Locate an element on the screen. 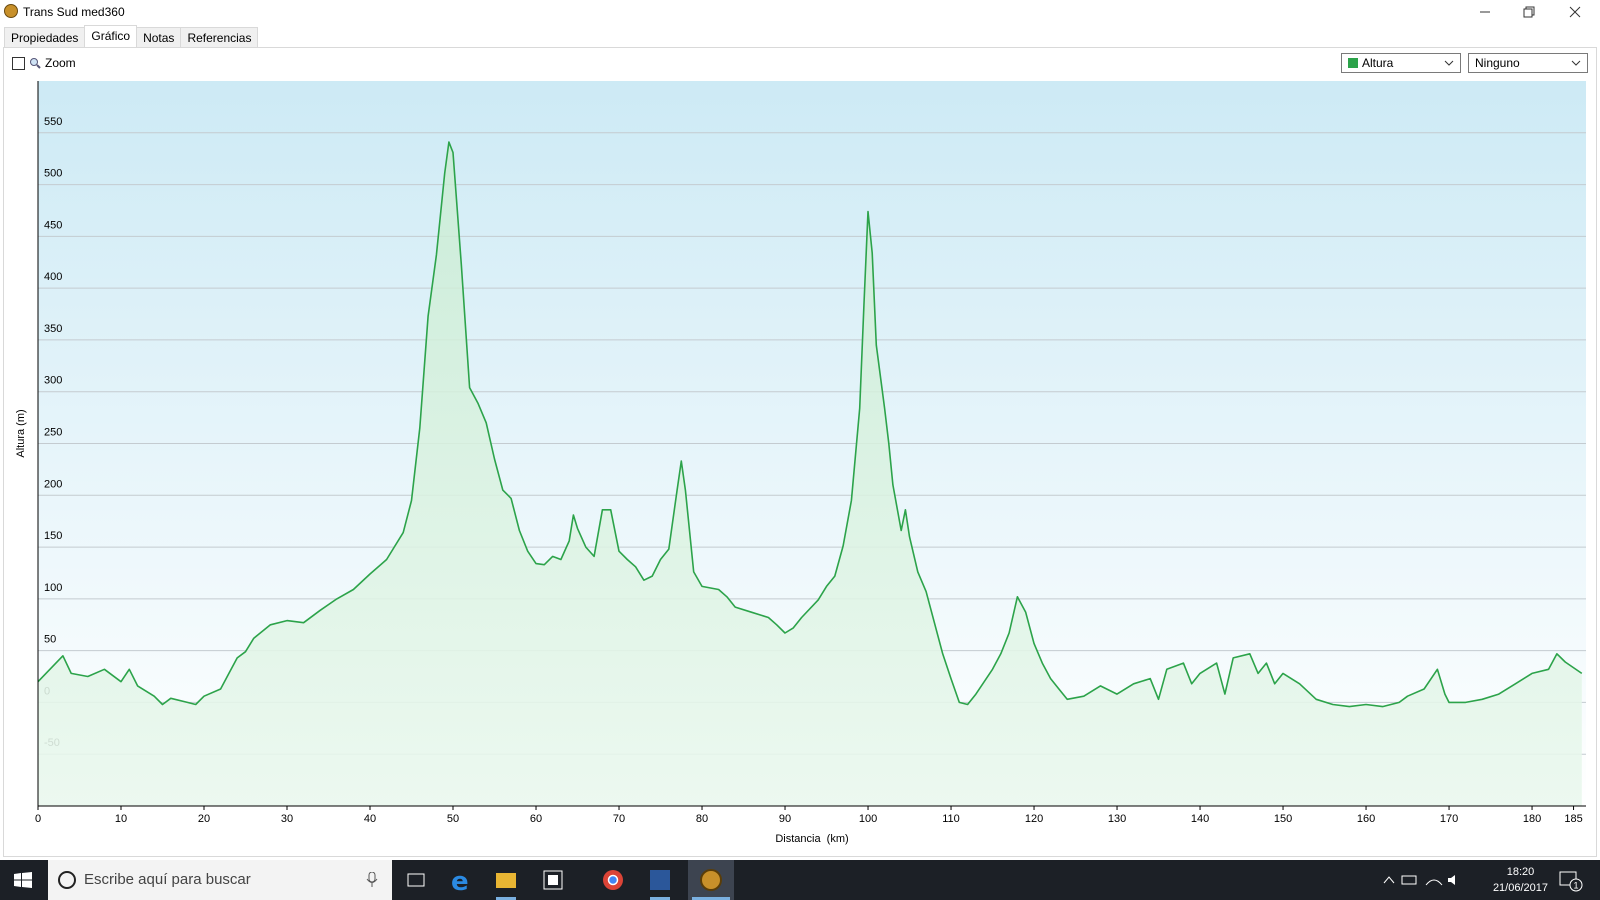  x-tick-label: 0 is located at coordinates (38, 819).